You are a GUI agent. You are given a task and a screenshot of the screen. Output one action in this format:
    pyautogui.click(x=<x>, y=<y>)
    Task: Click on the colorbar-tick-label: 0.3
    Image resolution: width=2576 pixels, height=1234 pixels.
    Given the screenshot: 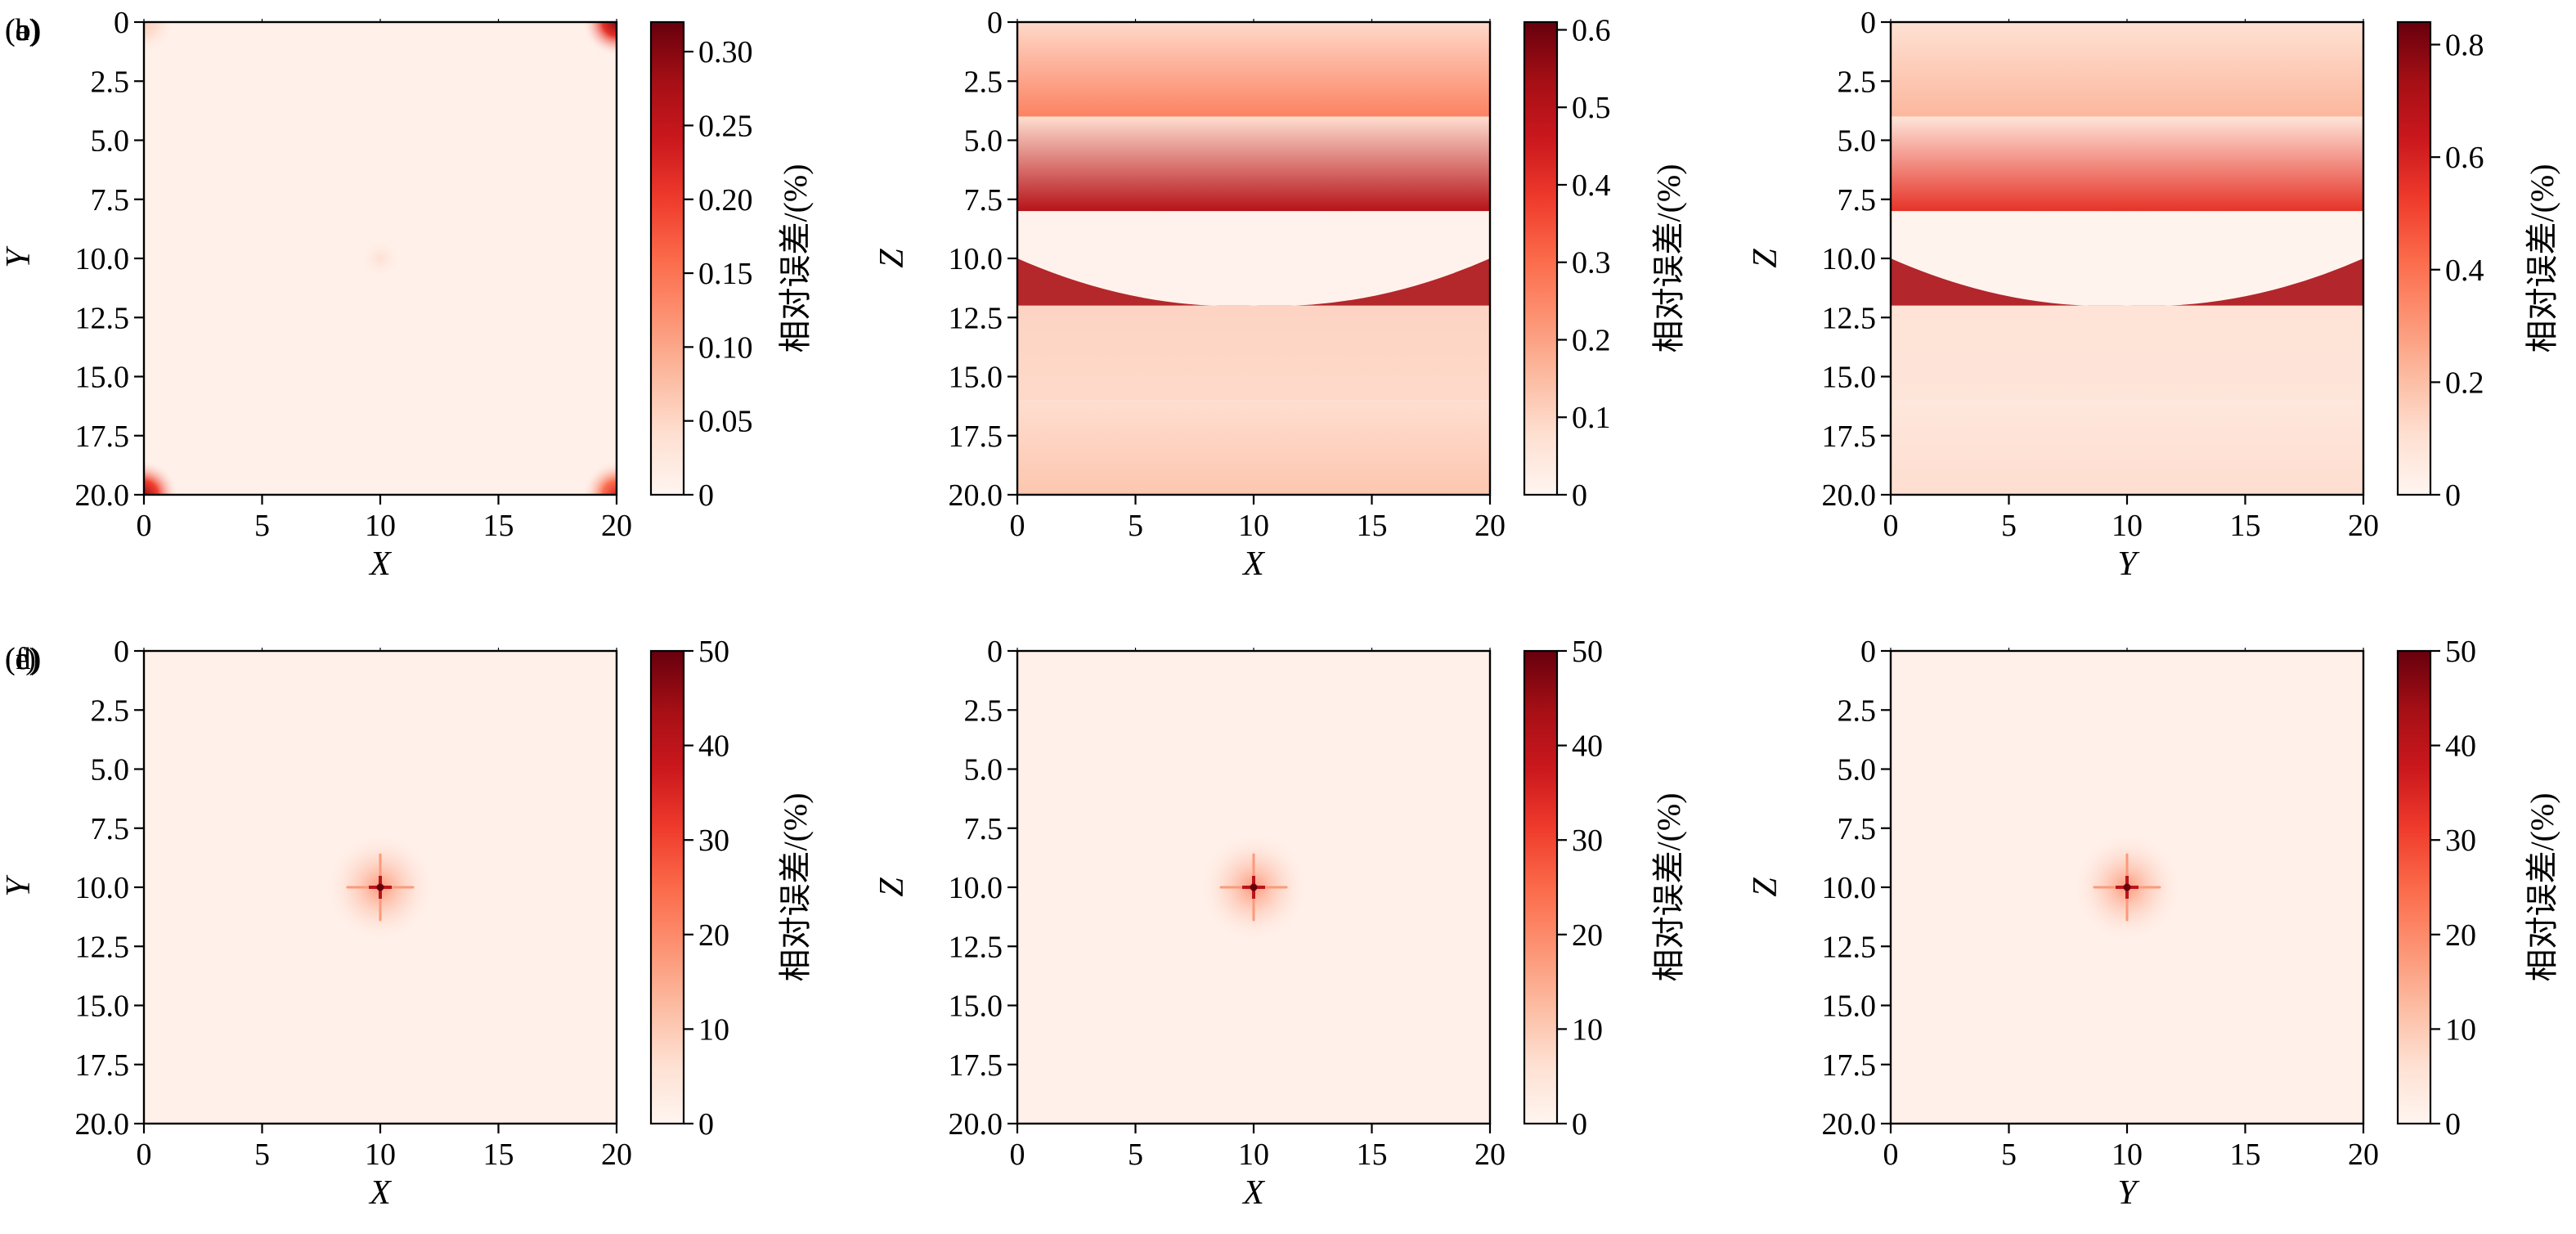 What is the action you would take?
    pyautogui.click(x=1591, y=263)
    